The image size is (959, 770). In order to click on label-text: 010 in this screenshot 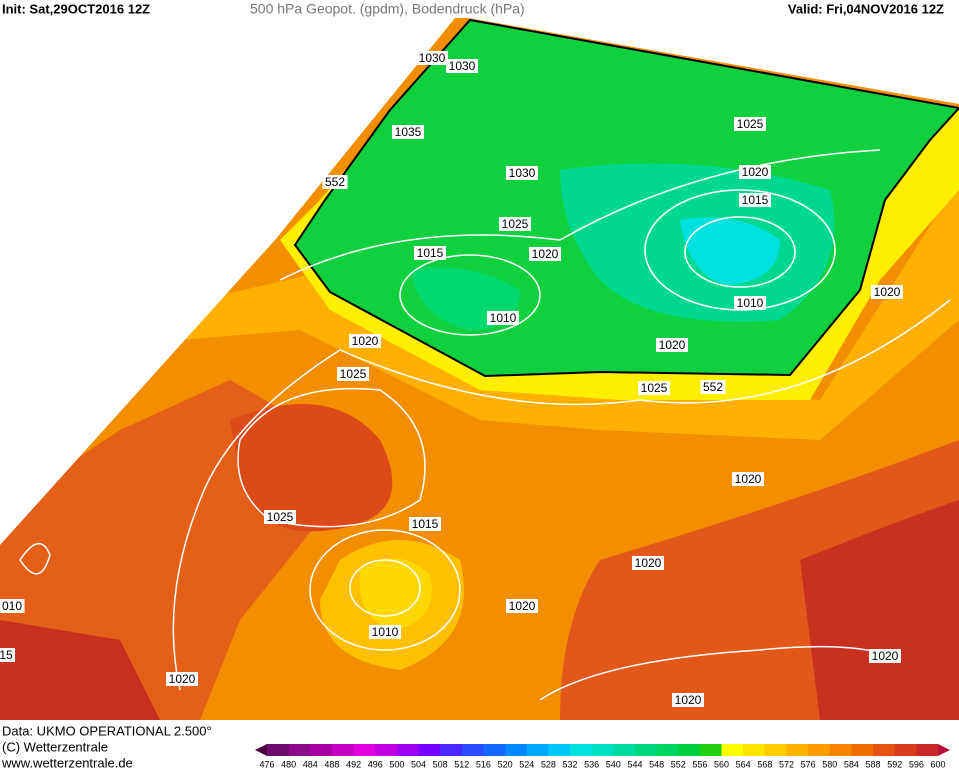, I will do `click(12, 606)`.